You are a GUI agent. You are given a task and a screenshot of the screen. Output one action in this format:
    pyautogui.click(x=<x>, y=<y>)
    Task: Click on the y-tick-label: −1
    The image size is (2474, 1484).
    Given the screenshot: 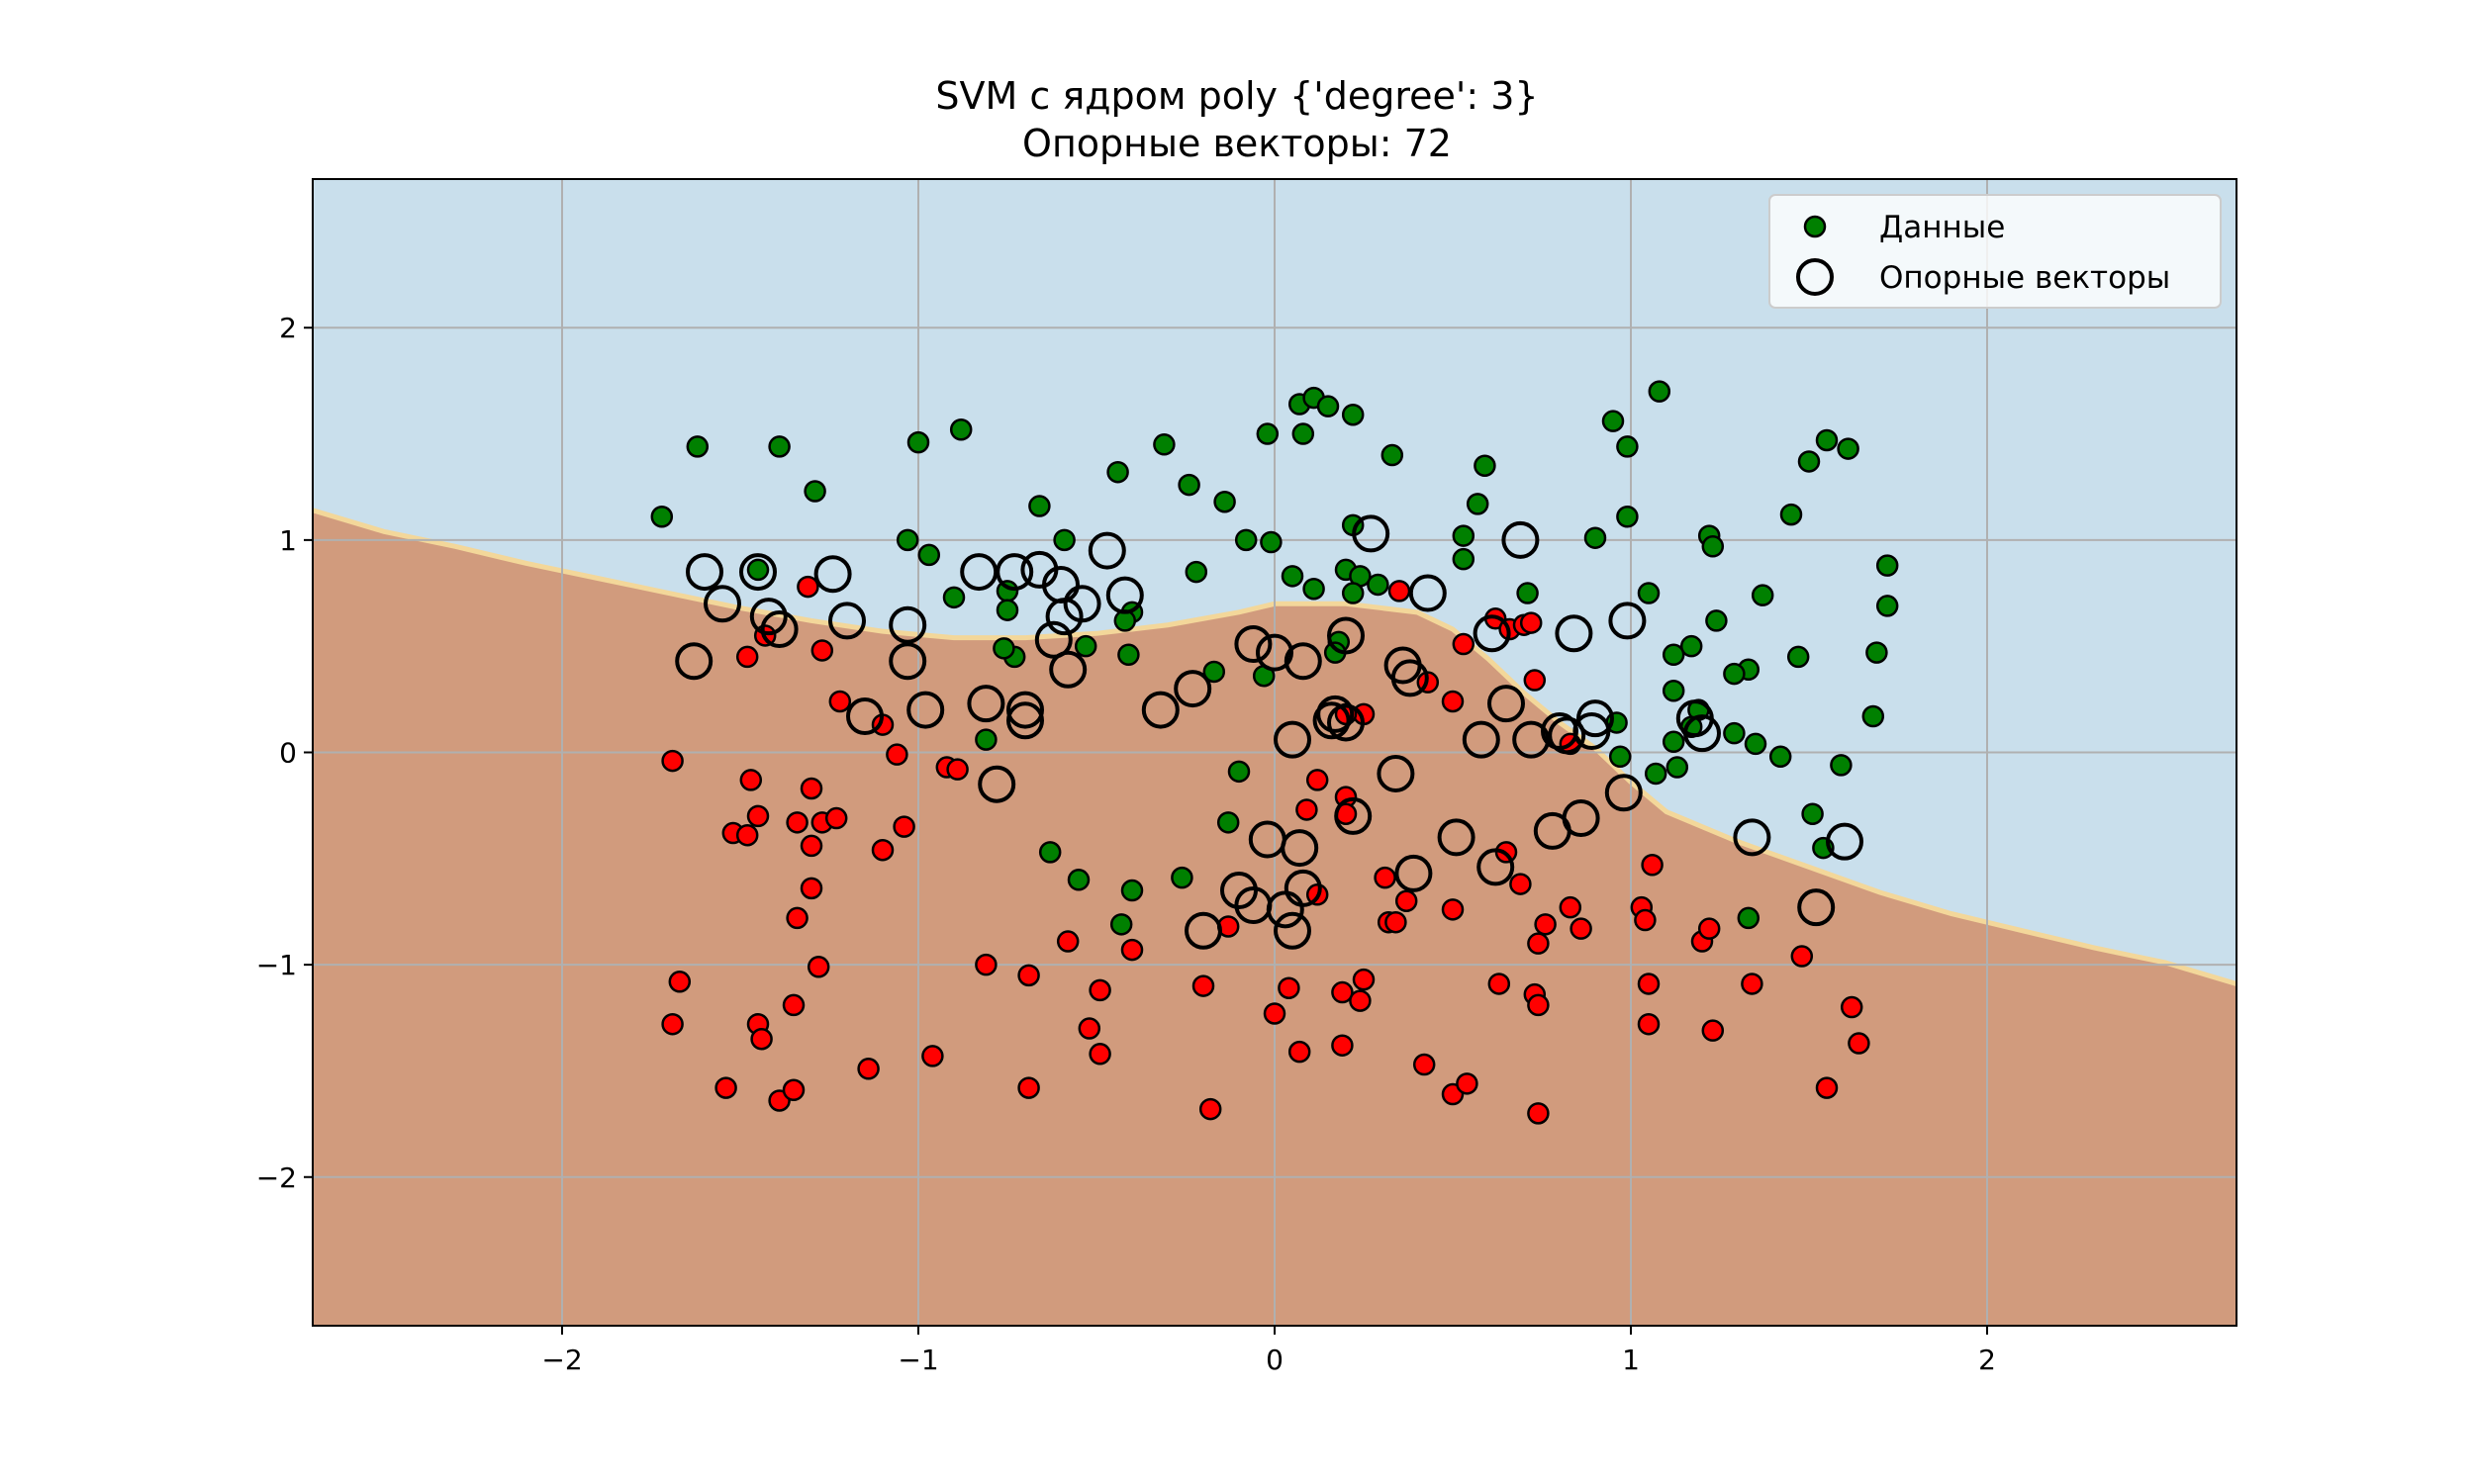 What is the action you would take?
    pyautogui.click(x=277, y=965)
    